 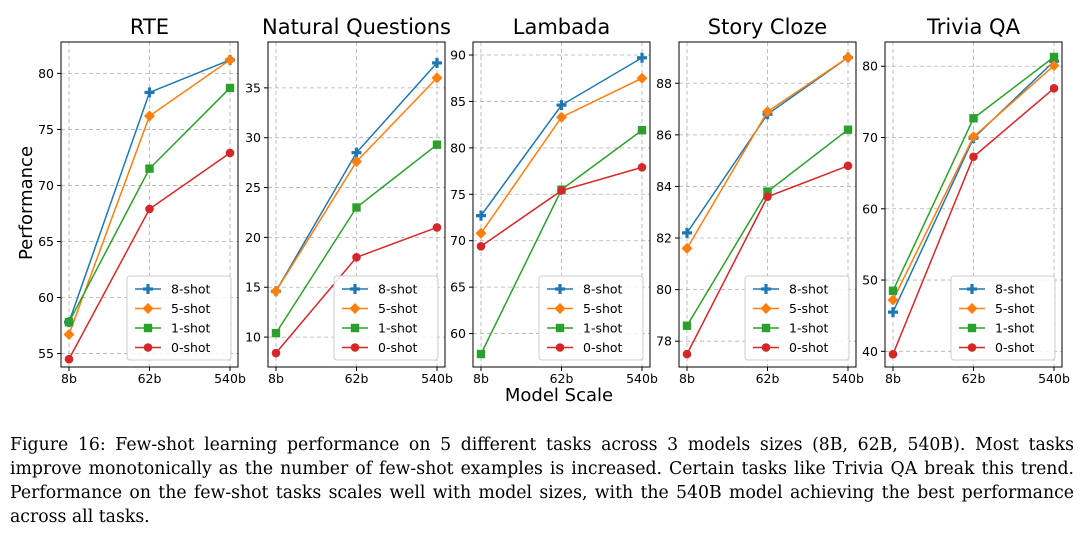 What do you see at coordinates (356, 27) in the screenshot?
I see `panel-title: Natural Questions` at bounding box center [356, 27].